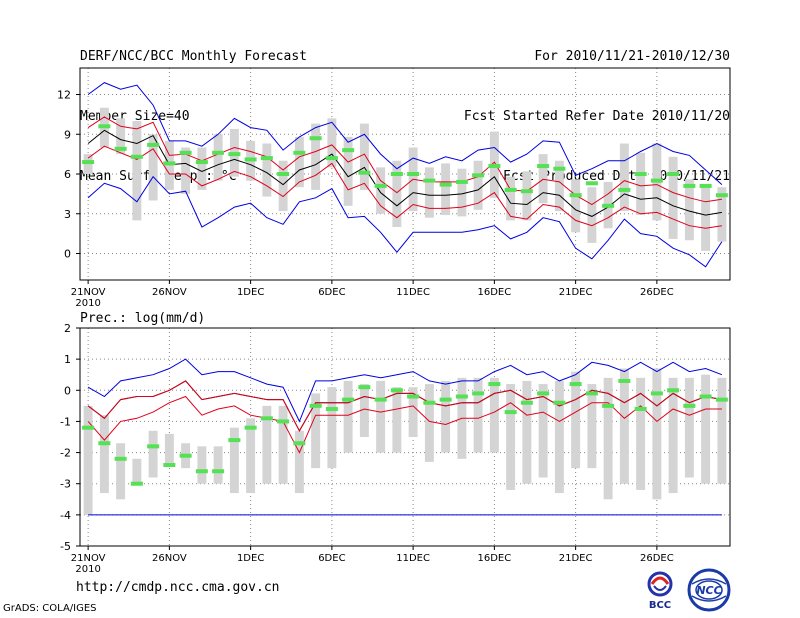  Describe the element at coordinates (250, 558) in the screenshot. I see `x-tick-label: 1DEC` at that location.